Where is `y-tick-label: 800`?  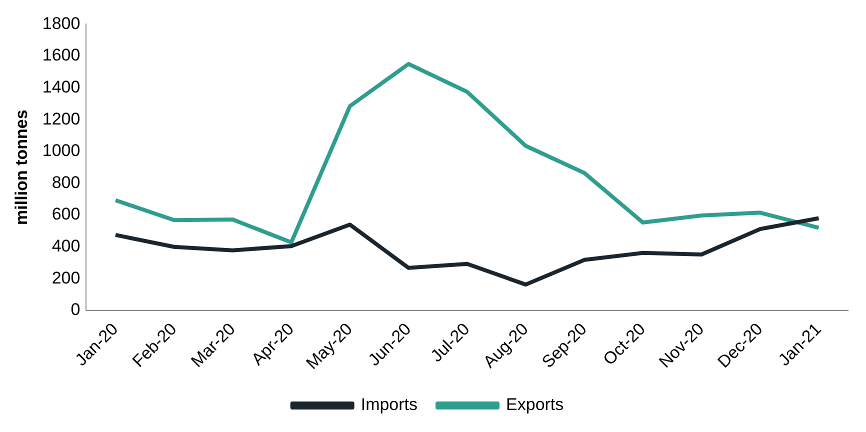
y-tick-label: 800 is located at coordinates (66, 182).